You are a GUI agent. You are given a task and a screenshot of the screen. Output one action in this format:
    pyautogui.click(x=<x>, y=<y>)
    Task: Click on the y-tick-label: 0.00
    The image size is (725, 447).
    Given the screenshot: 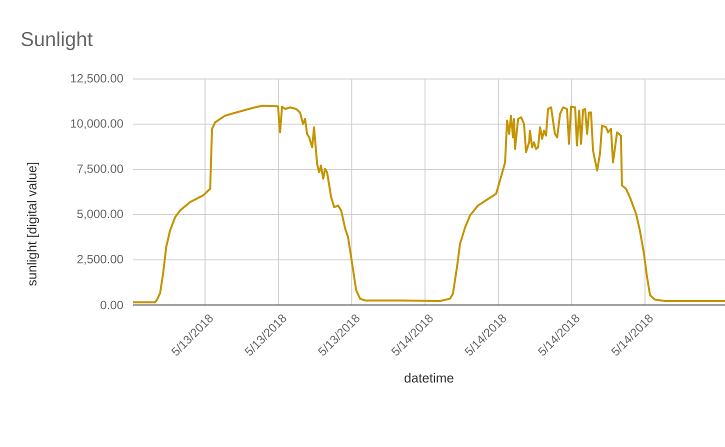 What is the action you would take?
    pyautogui.click(x=112, y=305)
    